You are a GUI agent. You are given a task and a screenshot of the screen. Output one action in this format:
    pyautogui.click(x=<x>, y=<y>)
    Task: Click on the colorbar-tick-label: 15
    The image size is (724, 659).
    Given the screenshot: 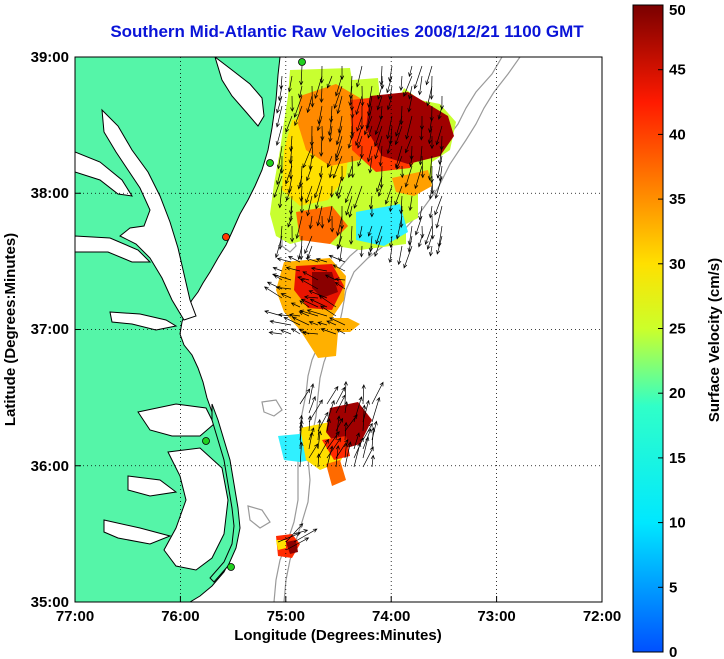 What is the action you would take?
    pyautogui.click(x=677, y=458)
    